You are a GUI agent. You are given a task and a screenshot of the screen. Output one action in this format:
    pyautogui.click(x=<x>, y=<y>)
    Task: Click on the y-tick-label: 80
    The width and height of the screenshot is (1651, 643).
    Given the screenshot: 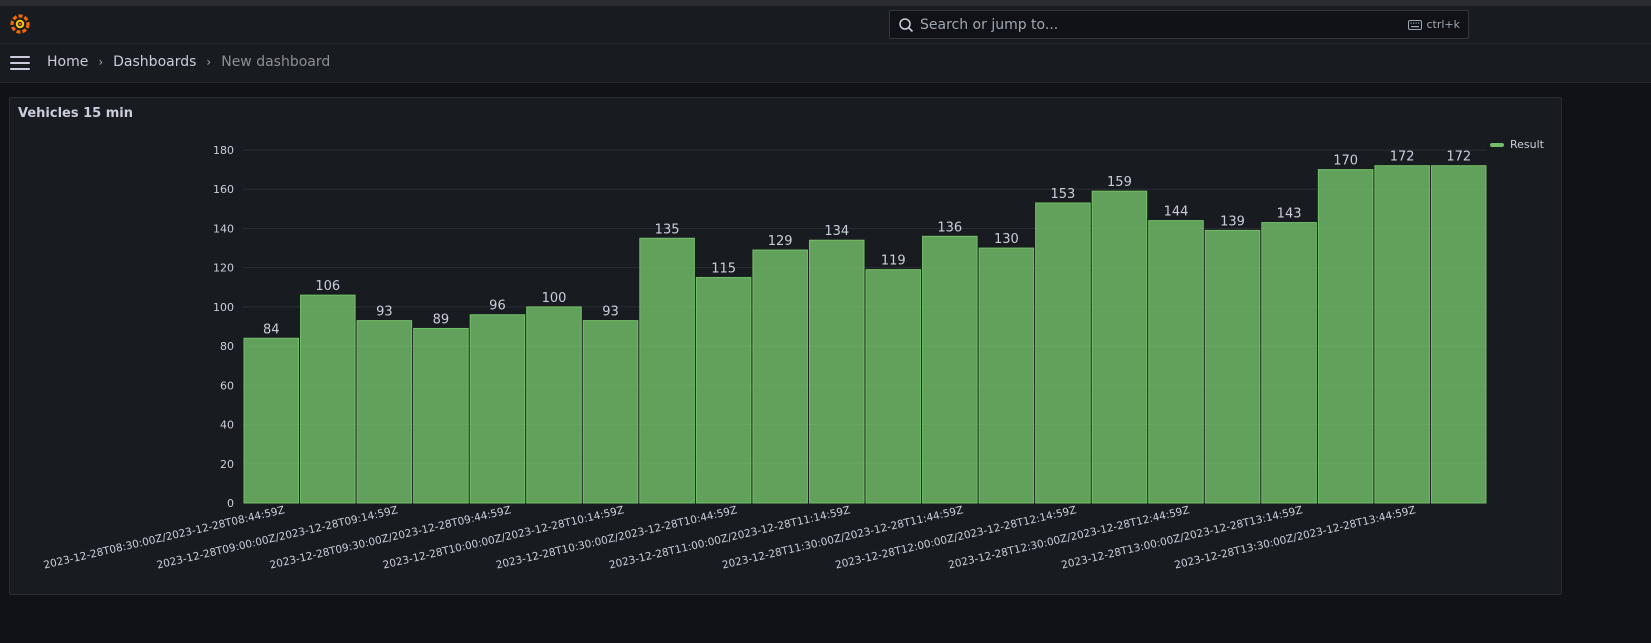 What is the action you would take?
    pyautogui.click(x=227, y=346)
    